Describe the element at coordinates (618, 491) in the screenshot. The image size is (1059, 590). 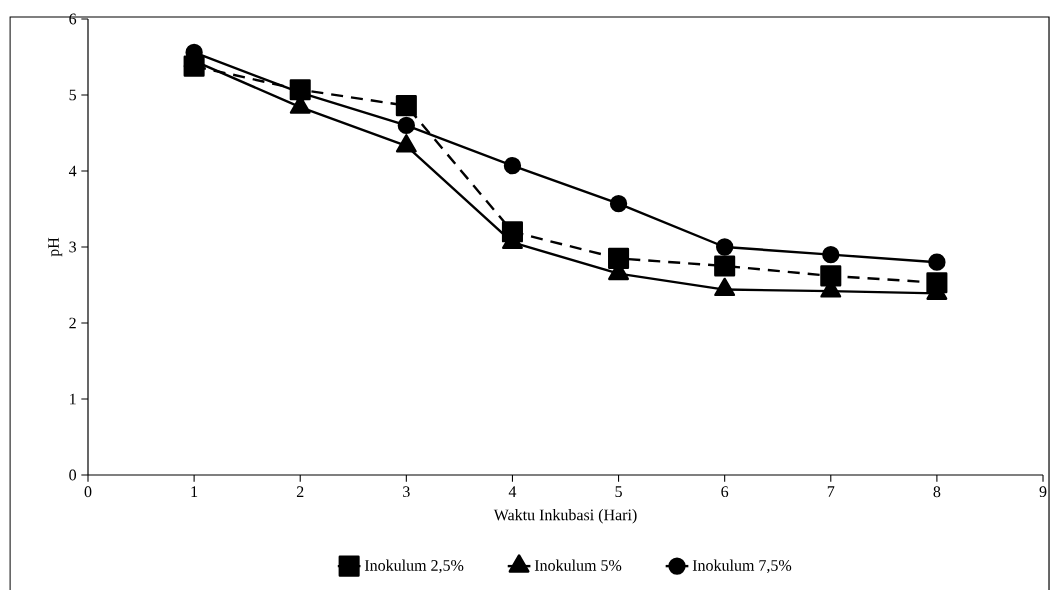
I see `x-tick-label: 5` at that location.